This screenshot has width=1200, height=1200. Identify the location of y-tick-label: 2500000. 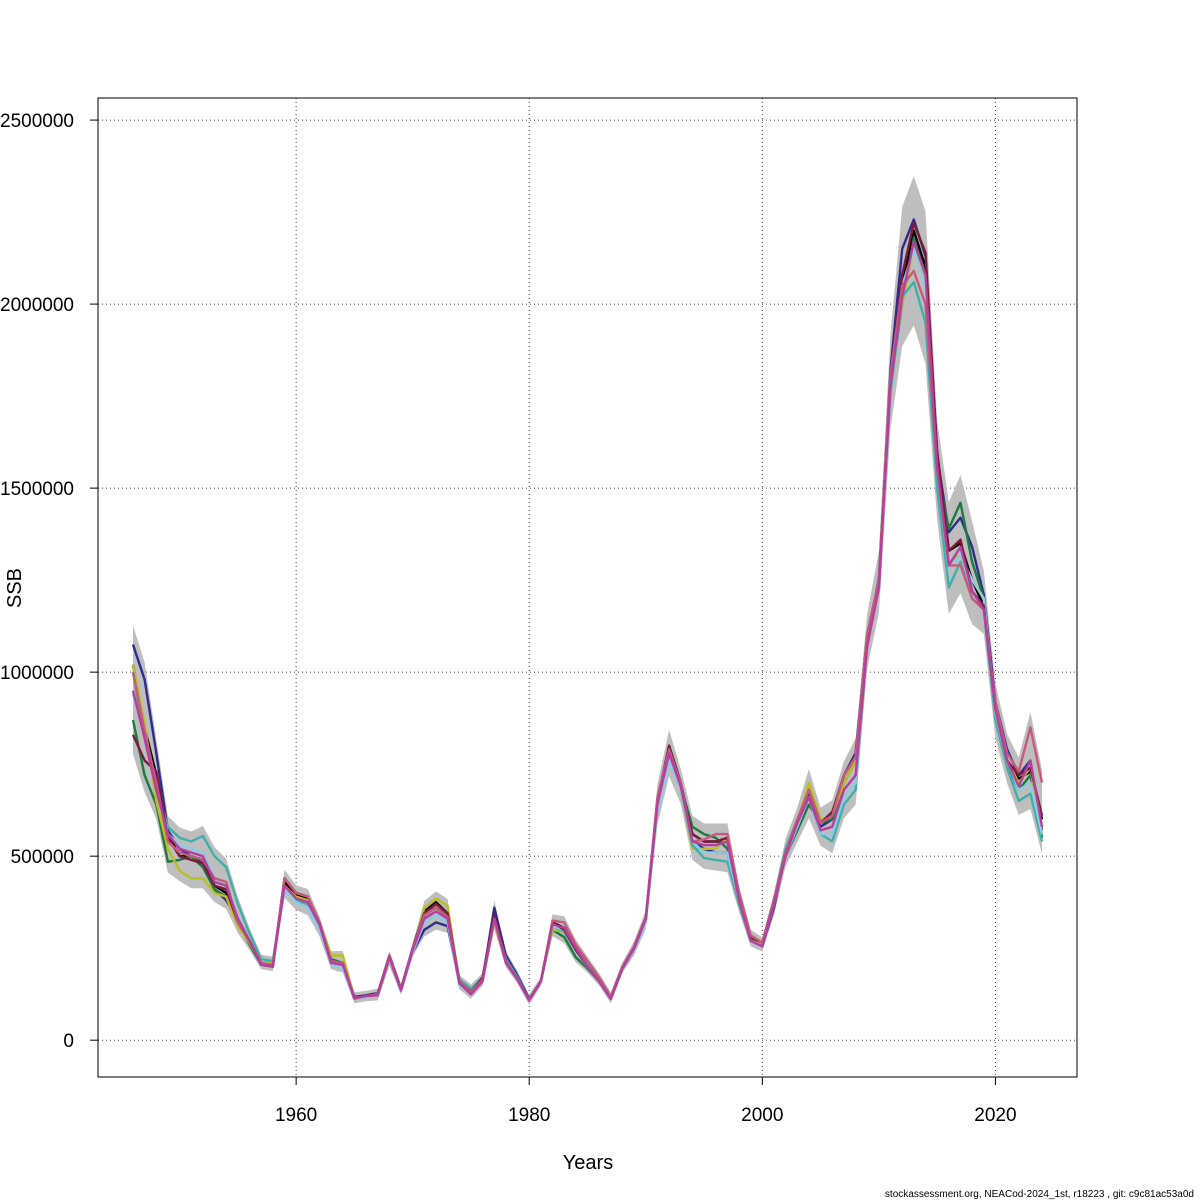
(37, 121).